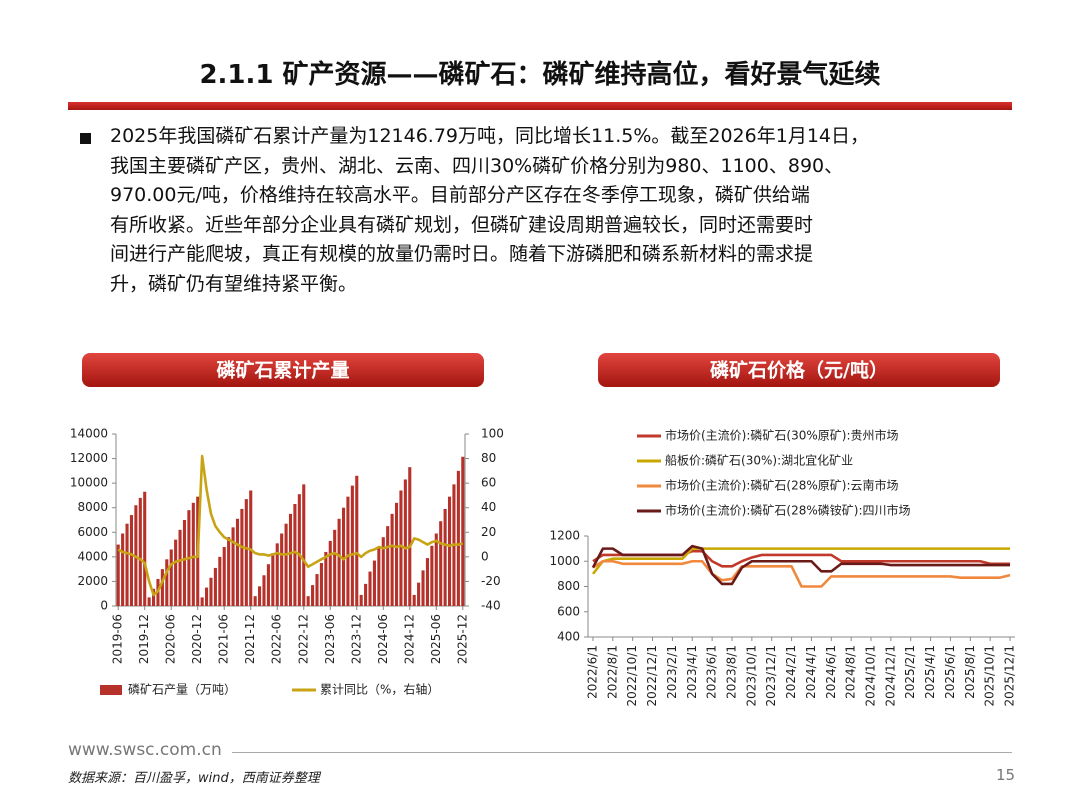  I want to click on paragraph-line: 升，磷矿仍有望维持紧平衡。, so click(234, 283).